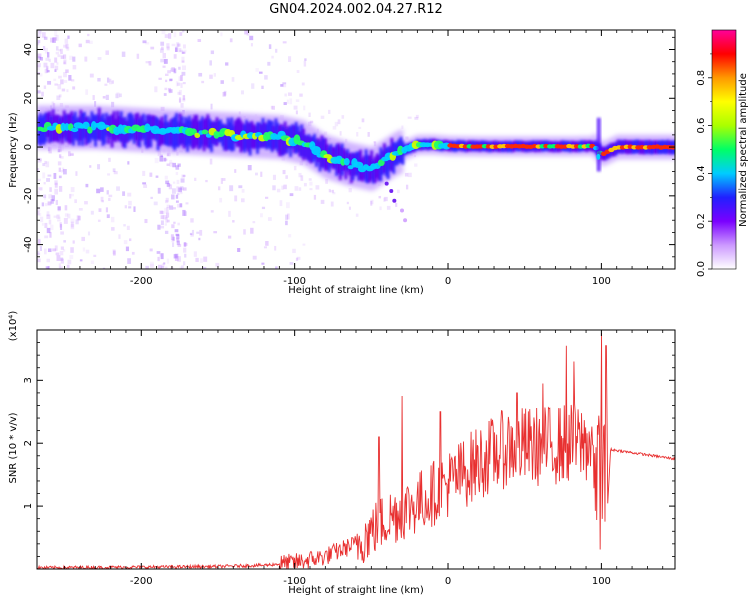 This screenshot has height=600, width=750. What do you see at coordinates (13, 326) in the screenshot?
I see `snr-y-scale-label: (x10⁴)` at bounding box center [13, 326].